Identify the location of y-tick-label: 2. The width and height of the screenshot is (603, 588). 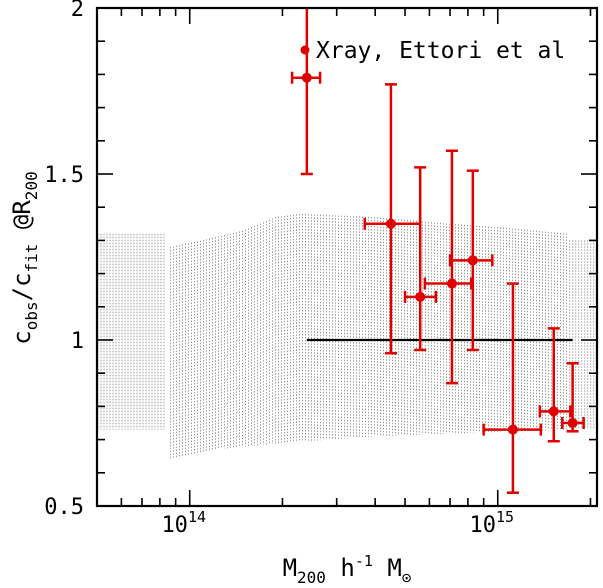
(77, 11).